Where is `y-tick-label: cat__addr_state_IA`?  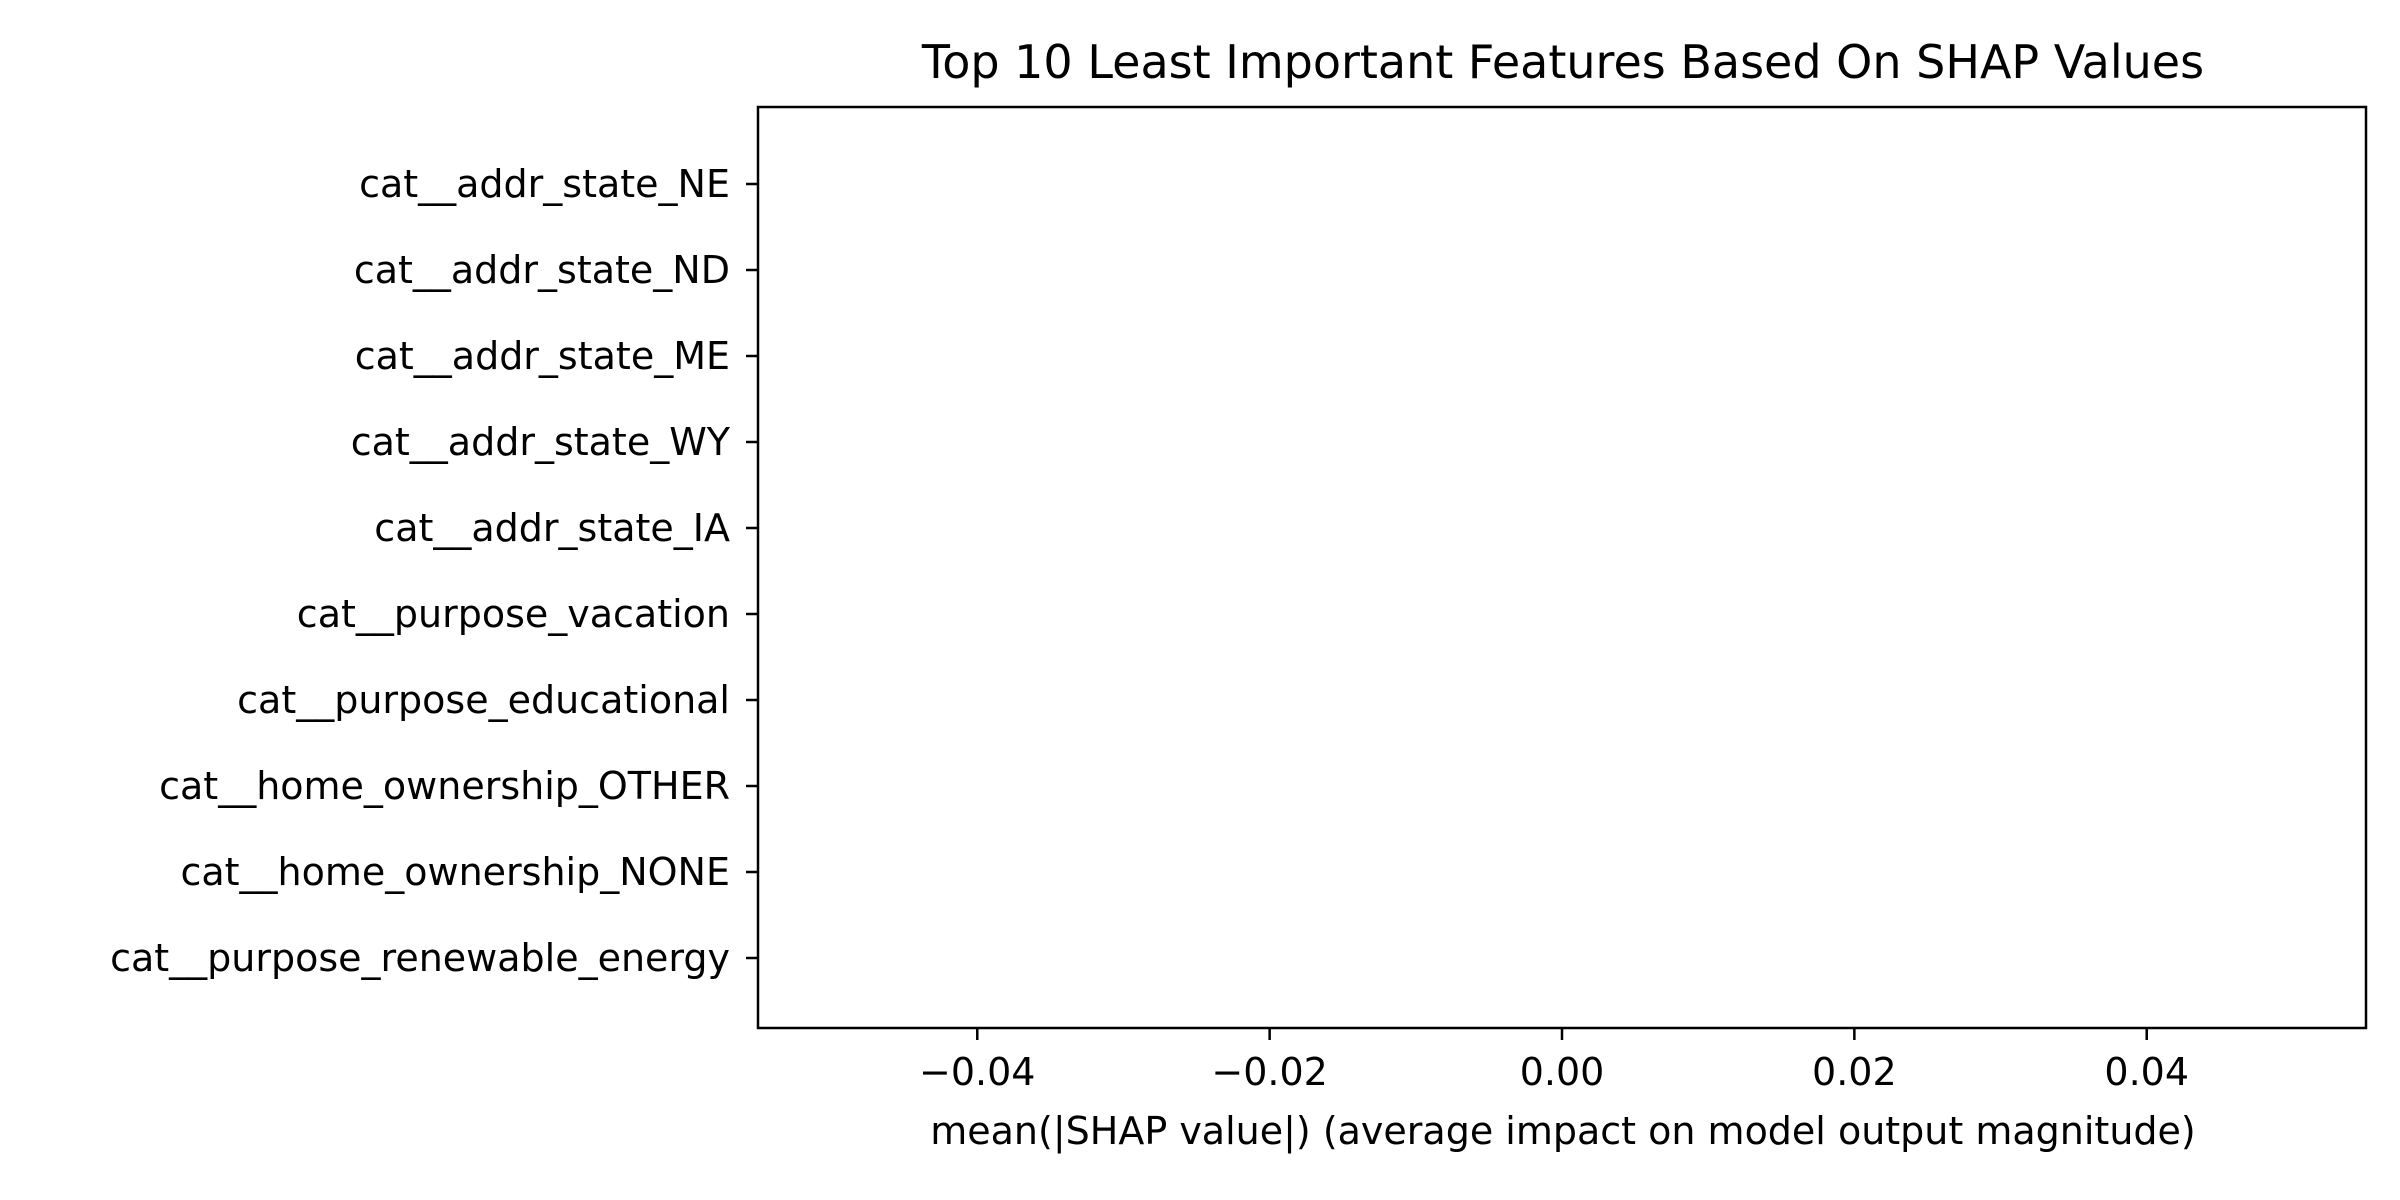
y-tick-label: cat__addr_state_IA is located at coordinates (552, 528).